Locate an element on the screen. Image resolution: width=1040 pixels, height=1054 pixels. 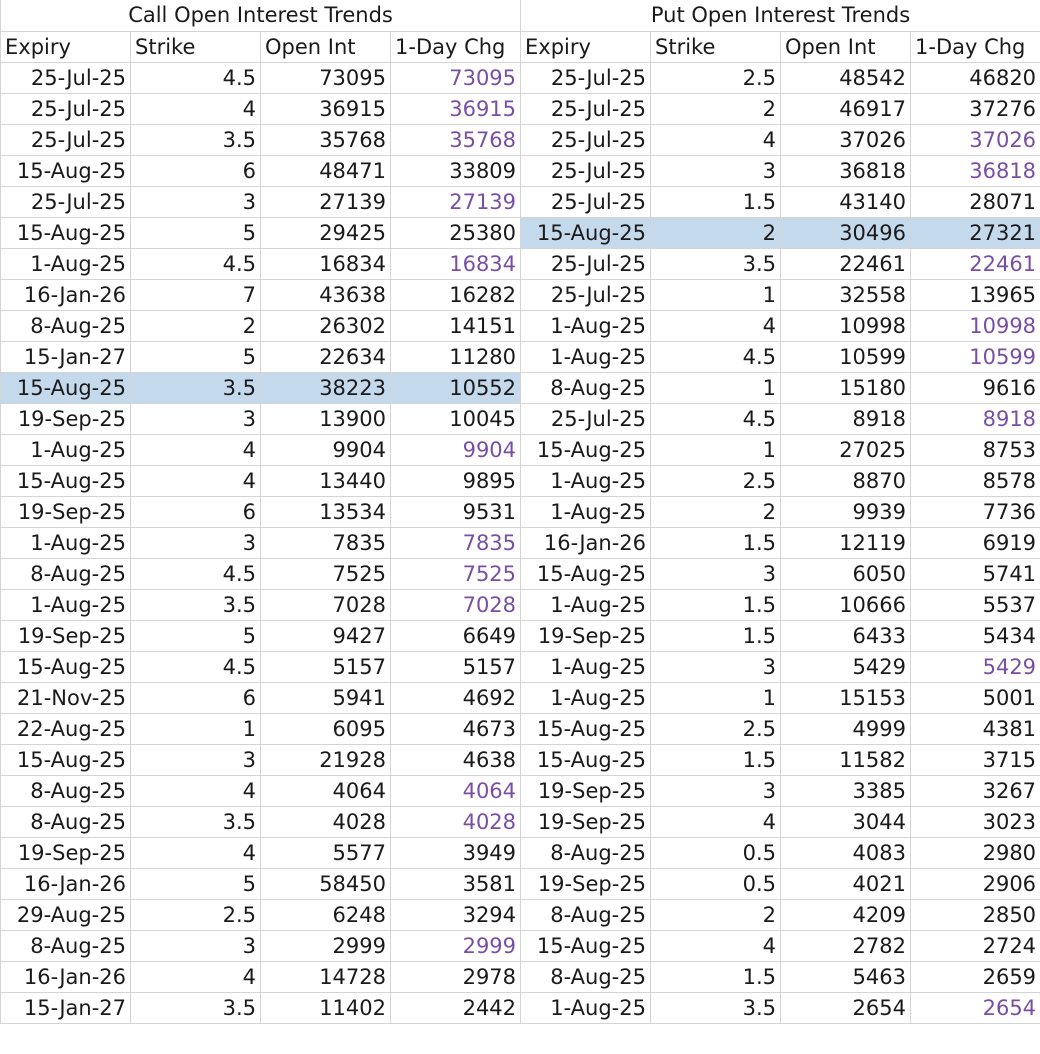
open-int-cell: 4999 is located at coordinates (845, 728).